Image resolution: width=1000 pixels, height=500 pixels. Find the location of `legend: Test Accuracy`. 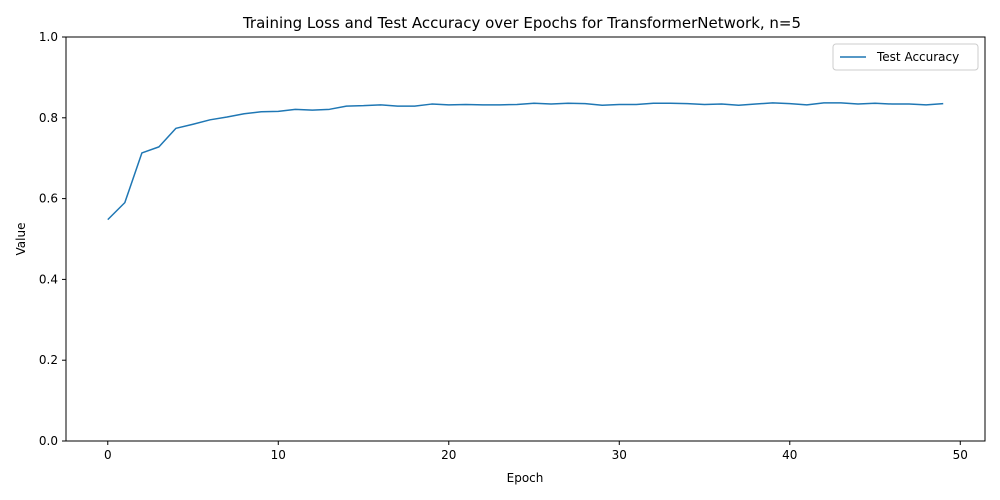

legend: Test Accuracy is located at coordinates (905, 57).